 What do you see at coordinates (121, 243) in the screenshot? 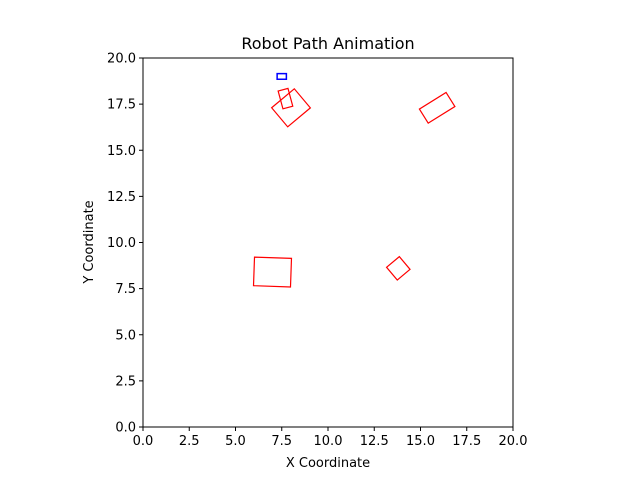
I see `y-tick-label: 10.0` at bounding box center [121, 243].